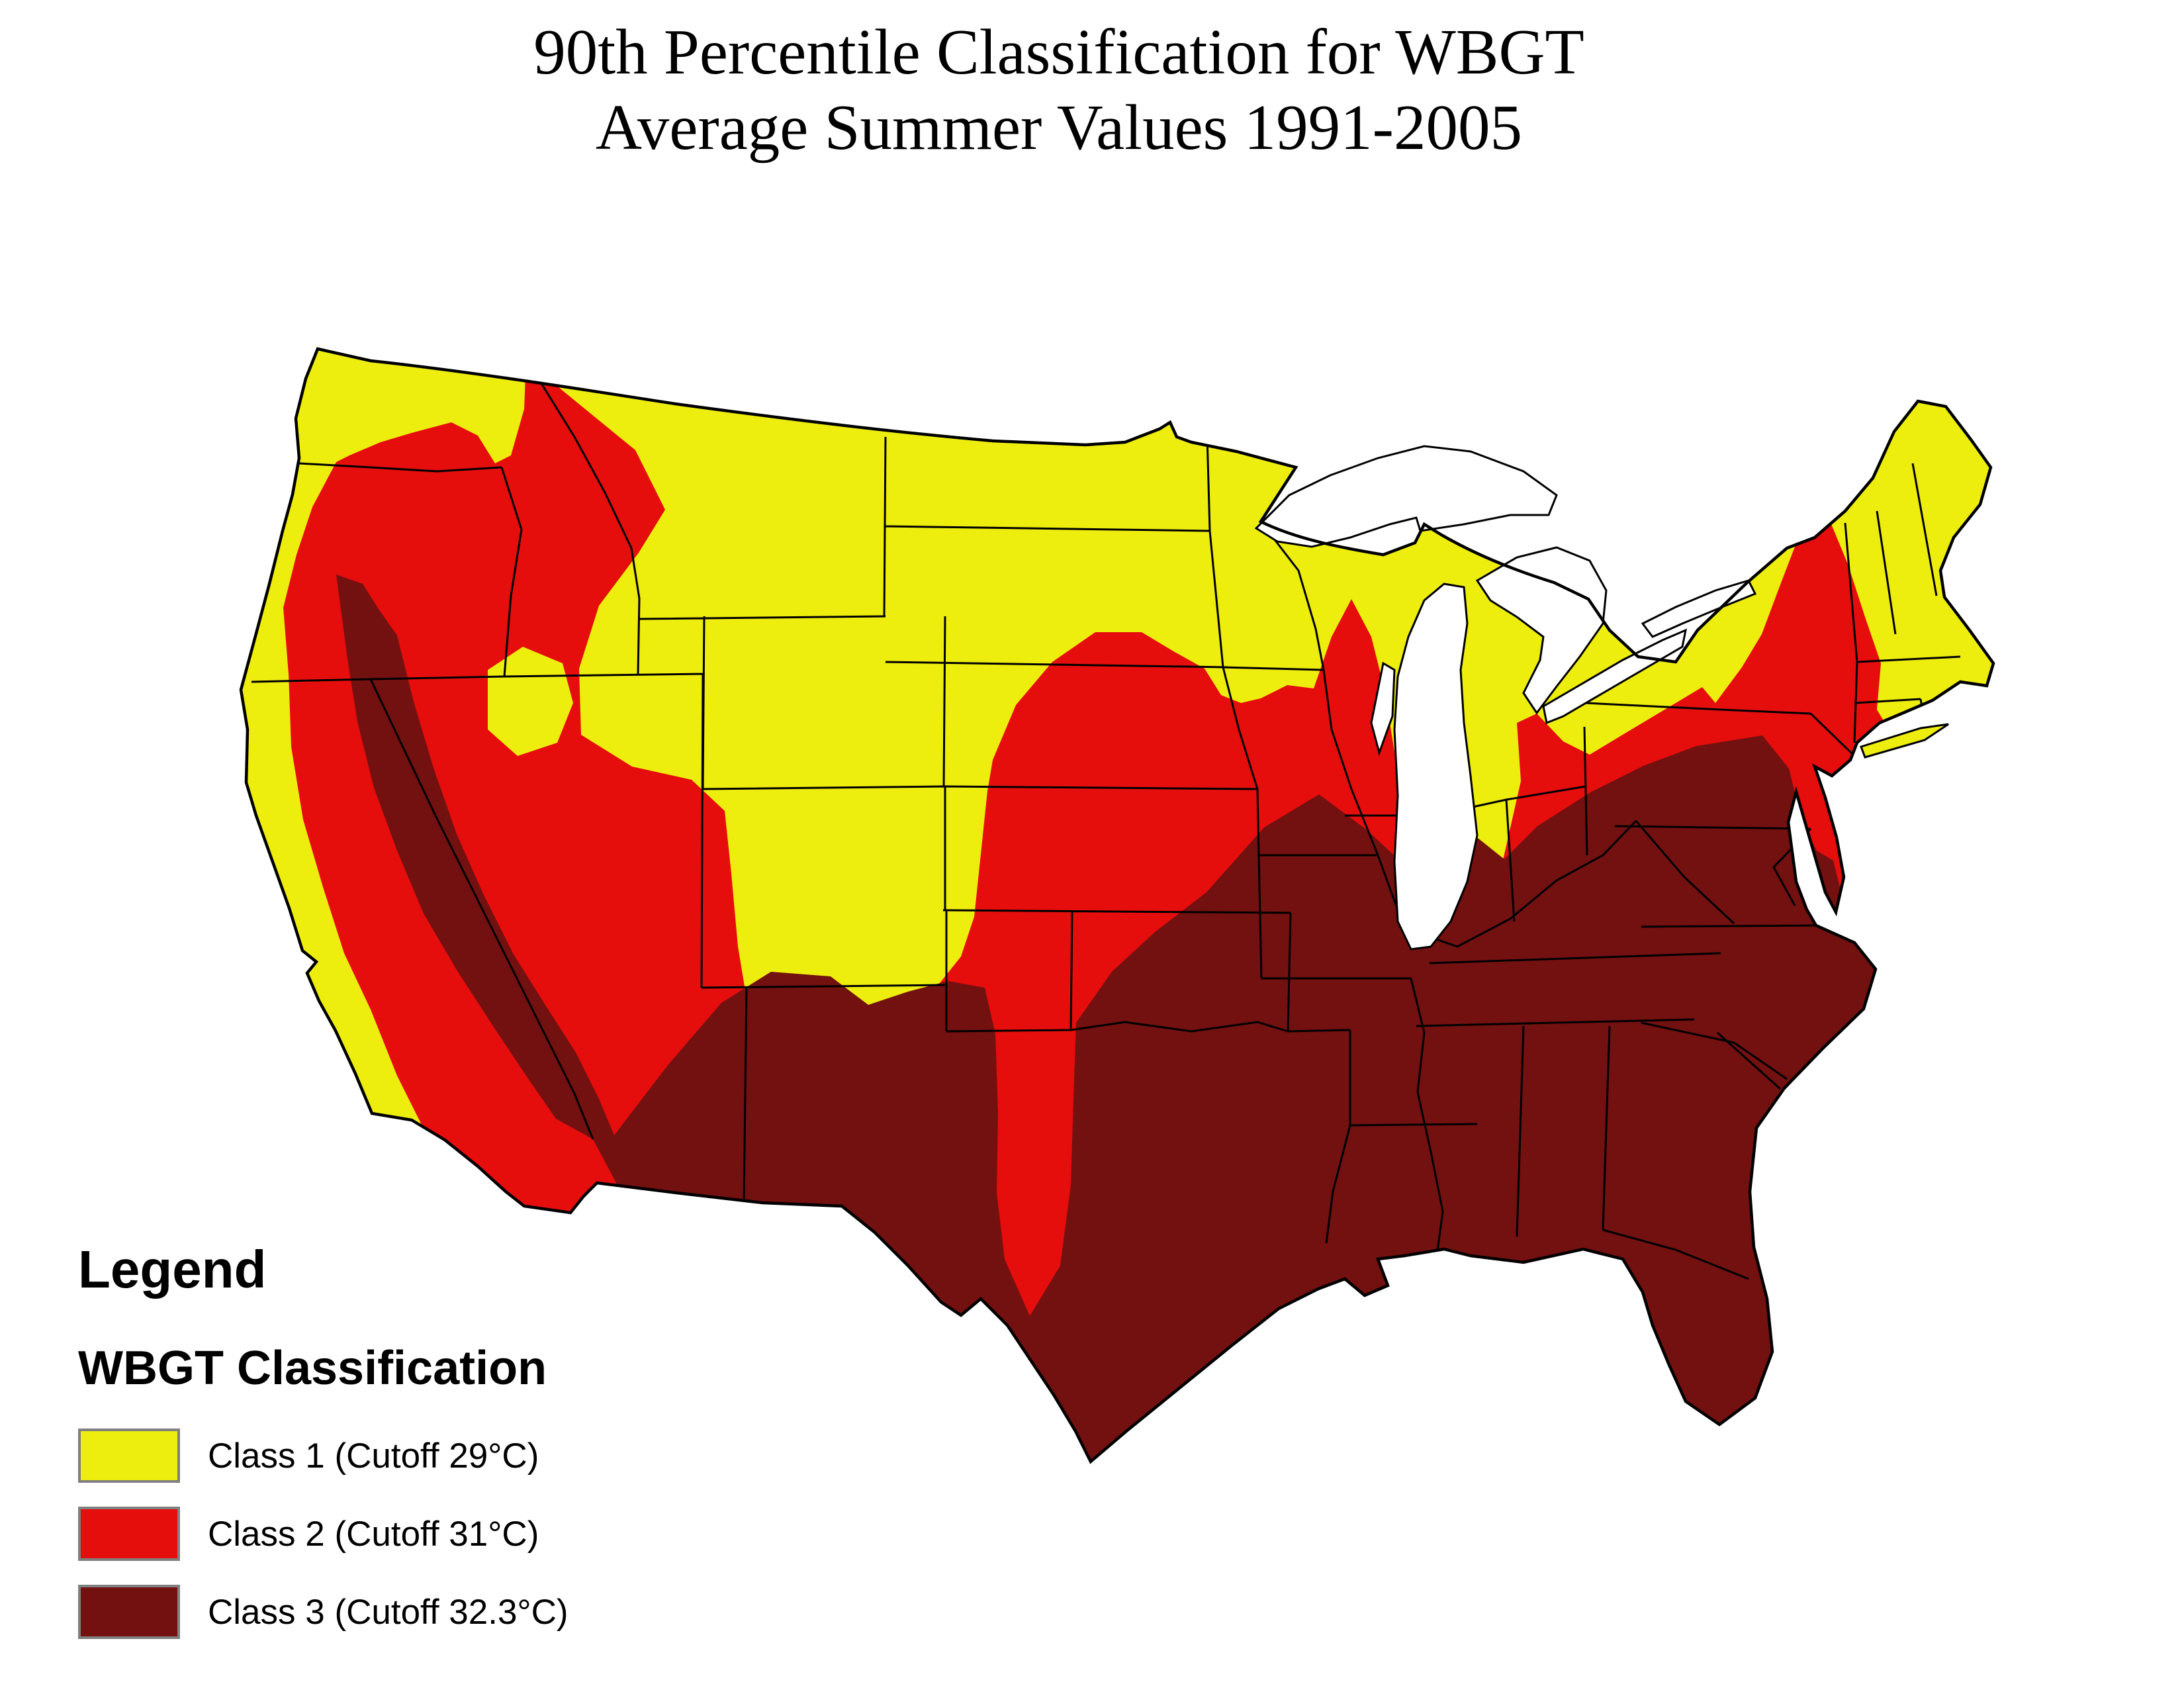 This screenshot has width=2184, height=1688. What do you see at coordinates (1699, 608) in the screenshot?
I see `lake-ontario` at bounding box center [1699, 608].